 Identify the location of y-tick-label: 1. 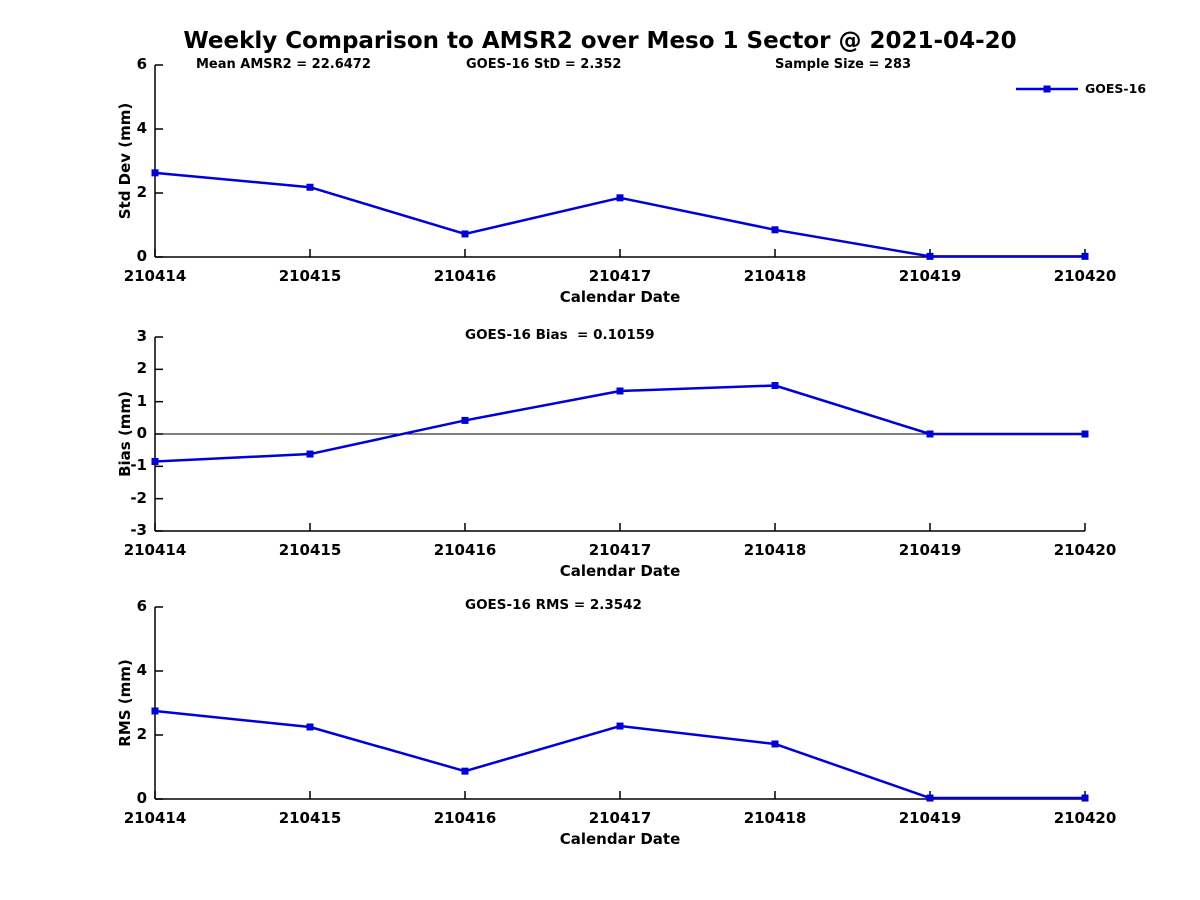
(141, 400).